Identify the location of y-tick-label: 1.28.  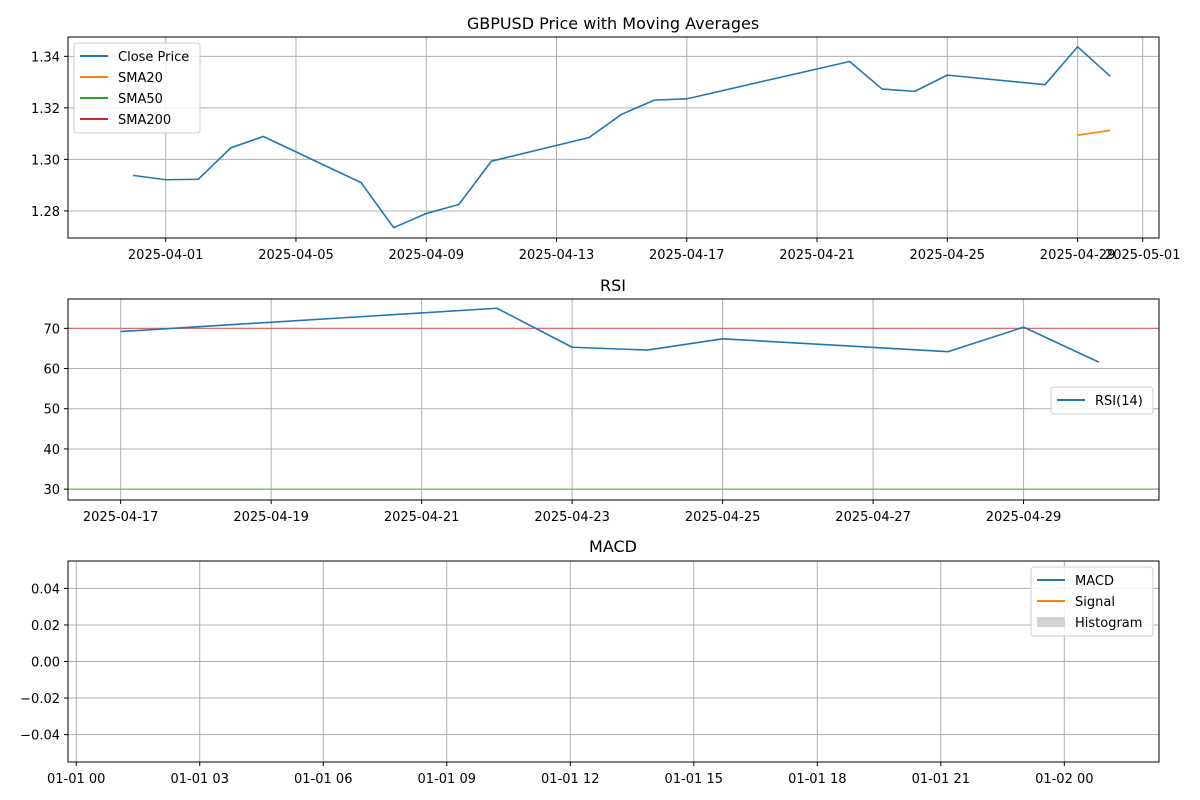
(45, 212).